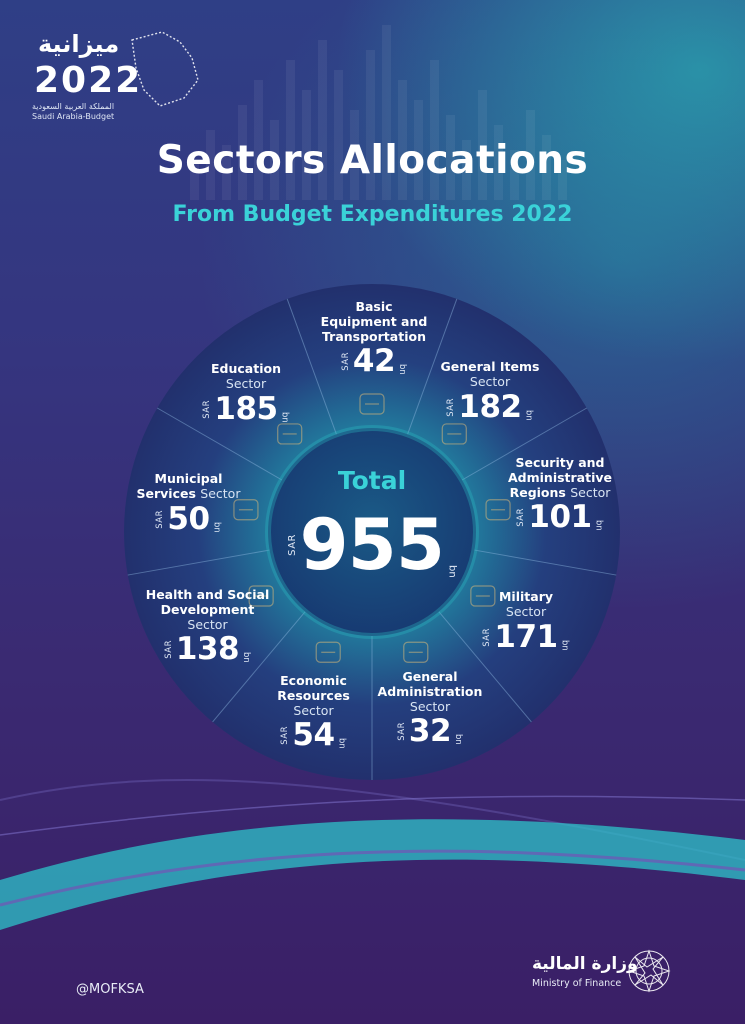 The width and height of the screenshot is (745, 1024). Describe the element at coordinates (560, 462) in the screenshot. I see `segment-name-line: Security and` at that location.